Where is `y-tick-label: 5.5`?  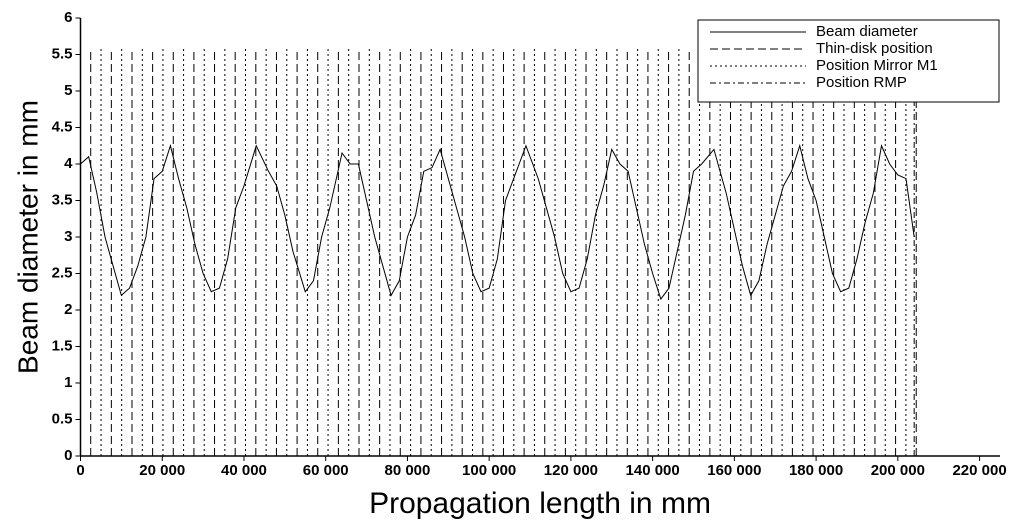 y-tick-label: 5.5 is located at coordinates (62, 53).